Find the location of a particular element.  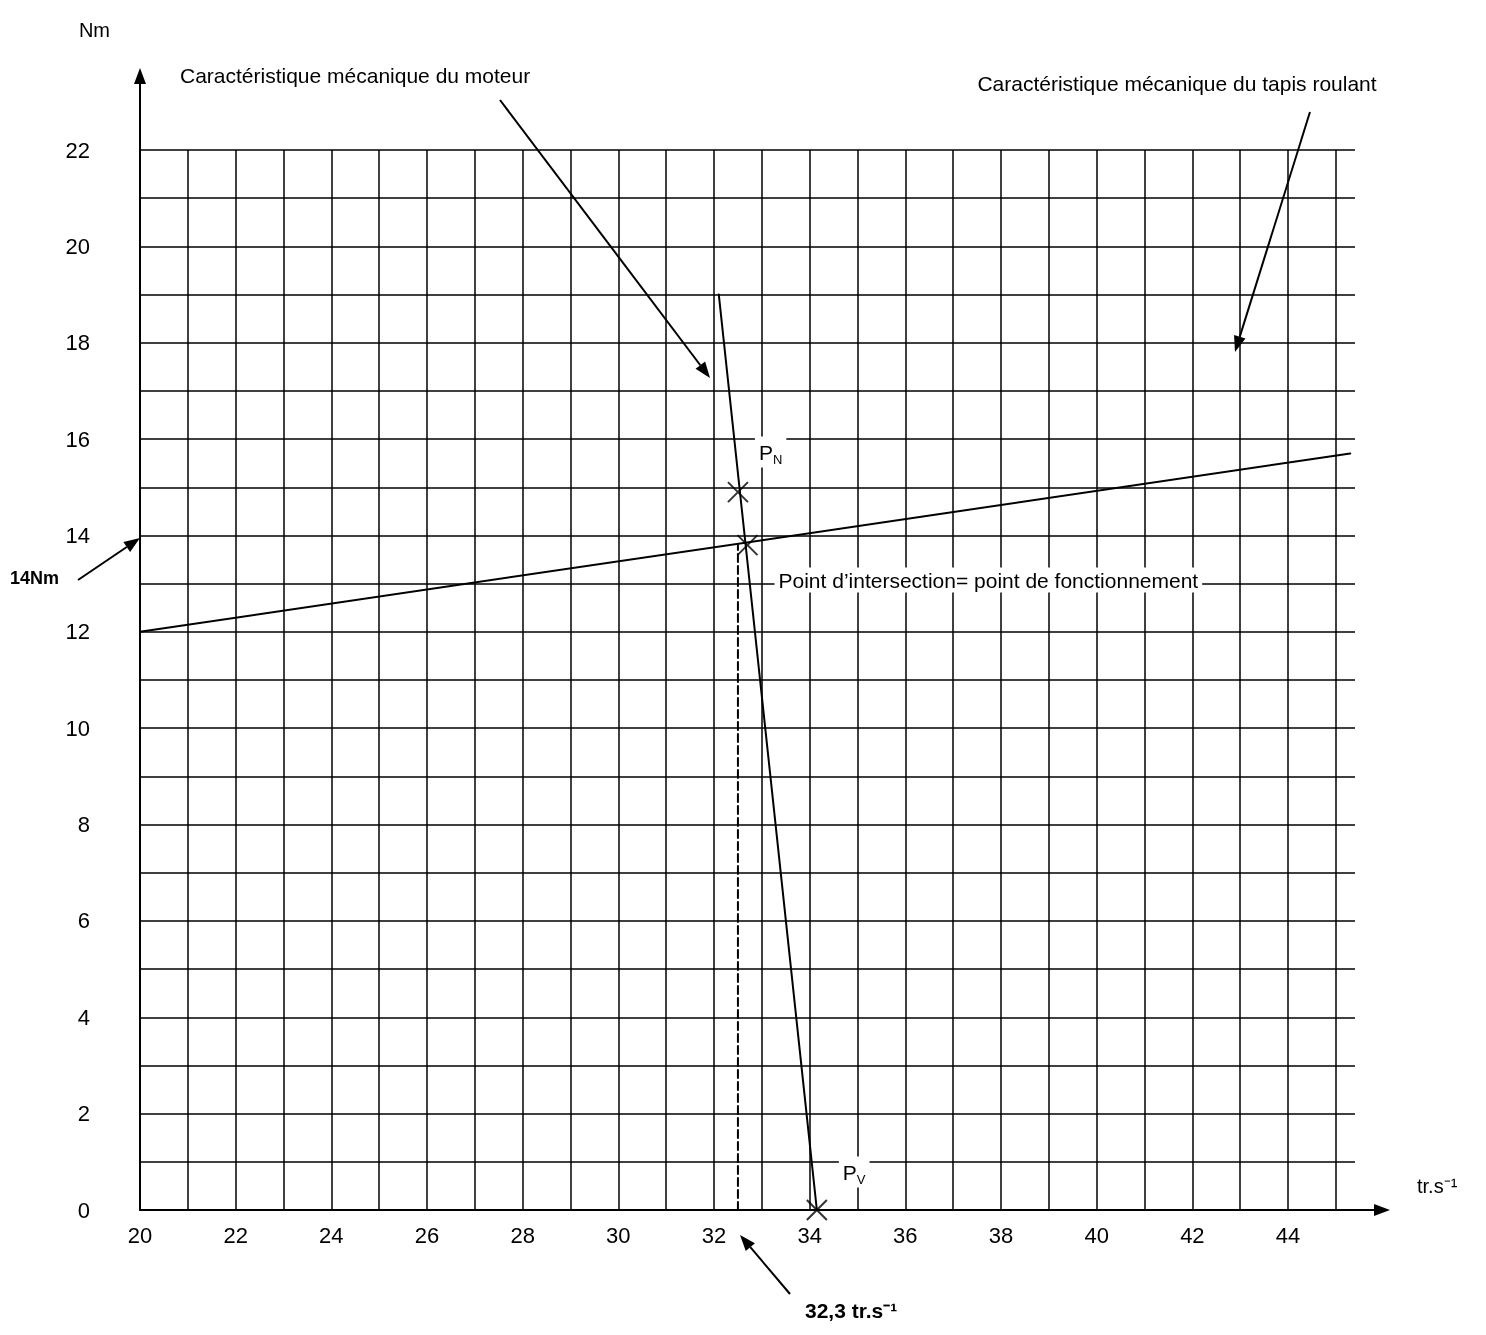

x-tick-label: 34 is located at coordinates (809, 1235).